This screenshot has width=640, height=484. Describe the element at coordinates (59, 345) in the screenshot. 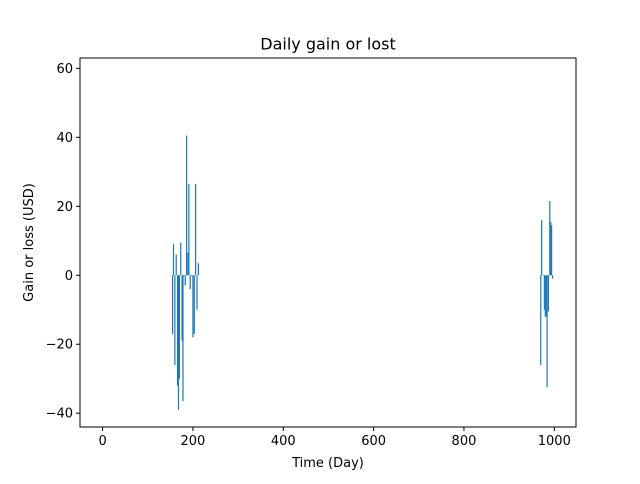

I see `y-tick-label: −20` at that location.